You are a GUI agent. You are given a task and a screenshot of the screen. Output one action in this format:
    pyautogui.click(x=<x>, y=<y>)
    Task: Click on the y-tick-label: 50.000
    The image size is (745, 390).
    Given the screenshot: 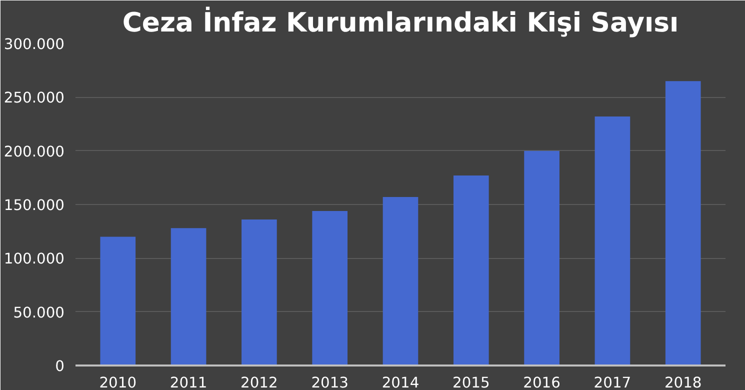 What is the action you would take?
    pyautogui.click(x=39, y=313)
    